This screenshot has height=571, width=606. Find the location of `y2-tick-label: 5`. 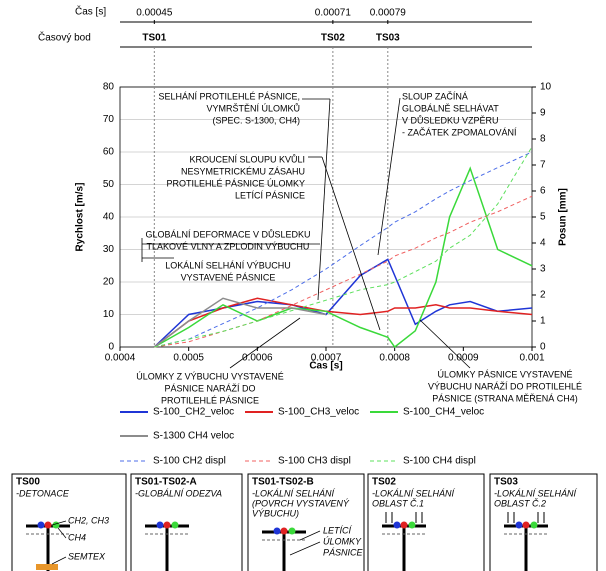

y2-tick-label: 5 is located at coordinates (543, 217).